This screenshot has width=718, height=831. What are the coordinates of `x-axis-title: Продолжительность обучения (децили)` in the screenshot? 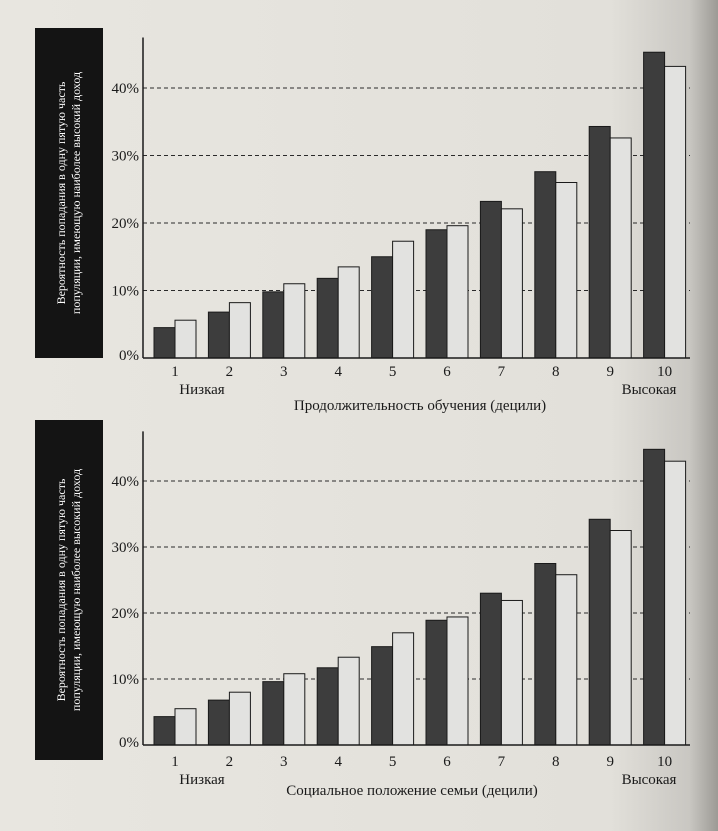 It's located at (420, 406).